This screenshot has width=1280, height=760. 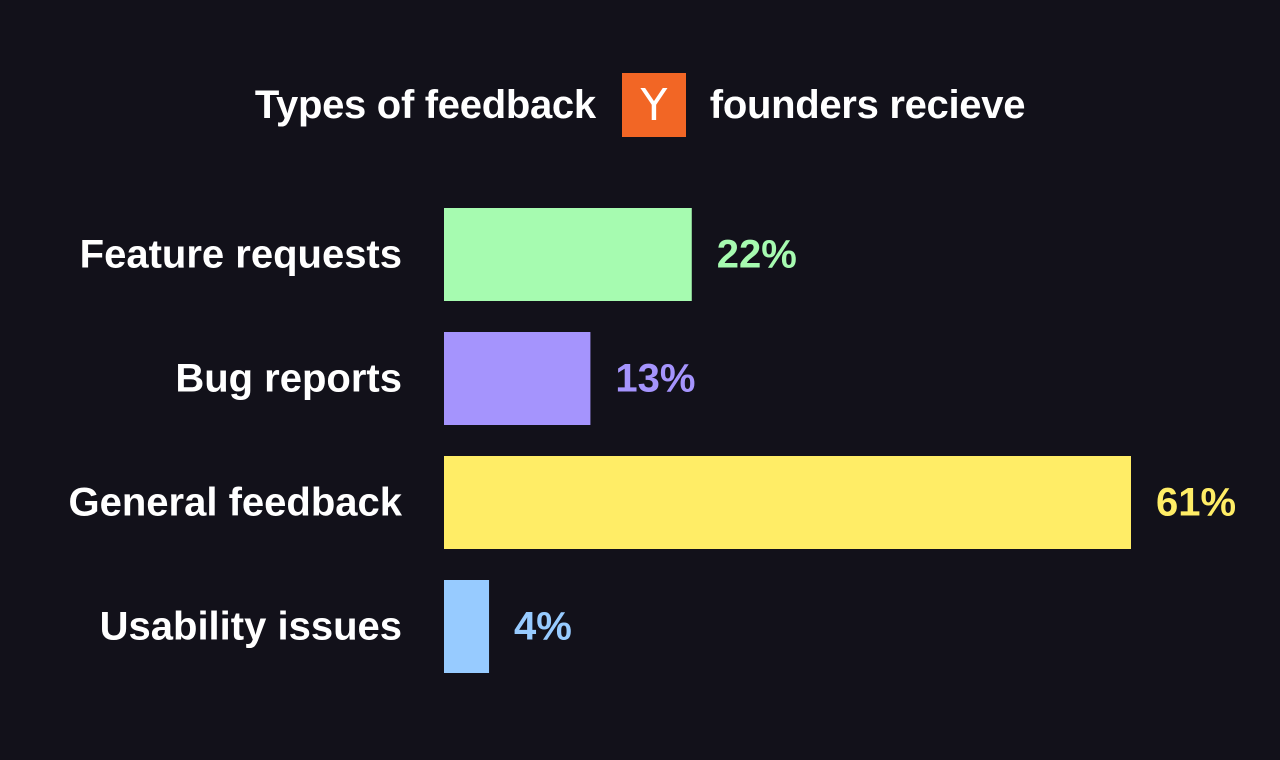 I want to click on bar-feature-requests, so click(x=568, y=254).